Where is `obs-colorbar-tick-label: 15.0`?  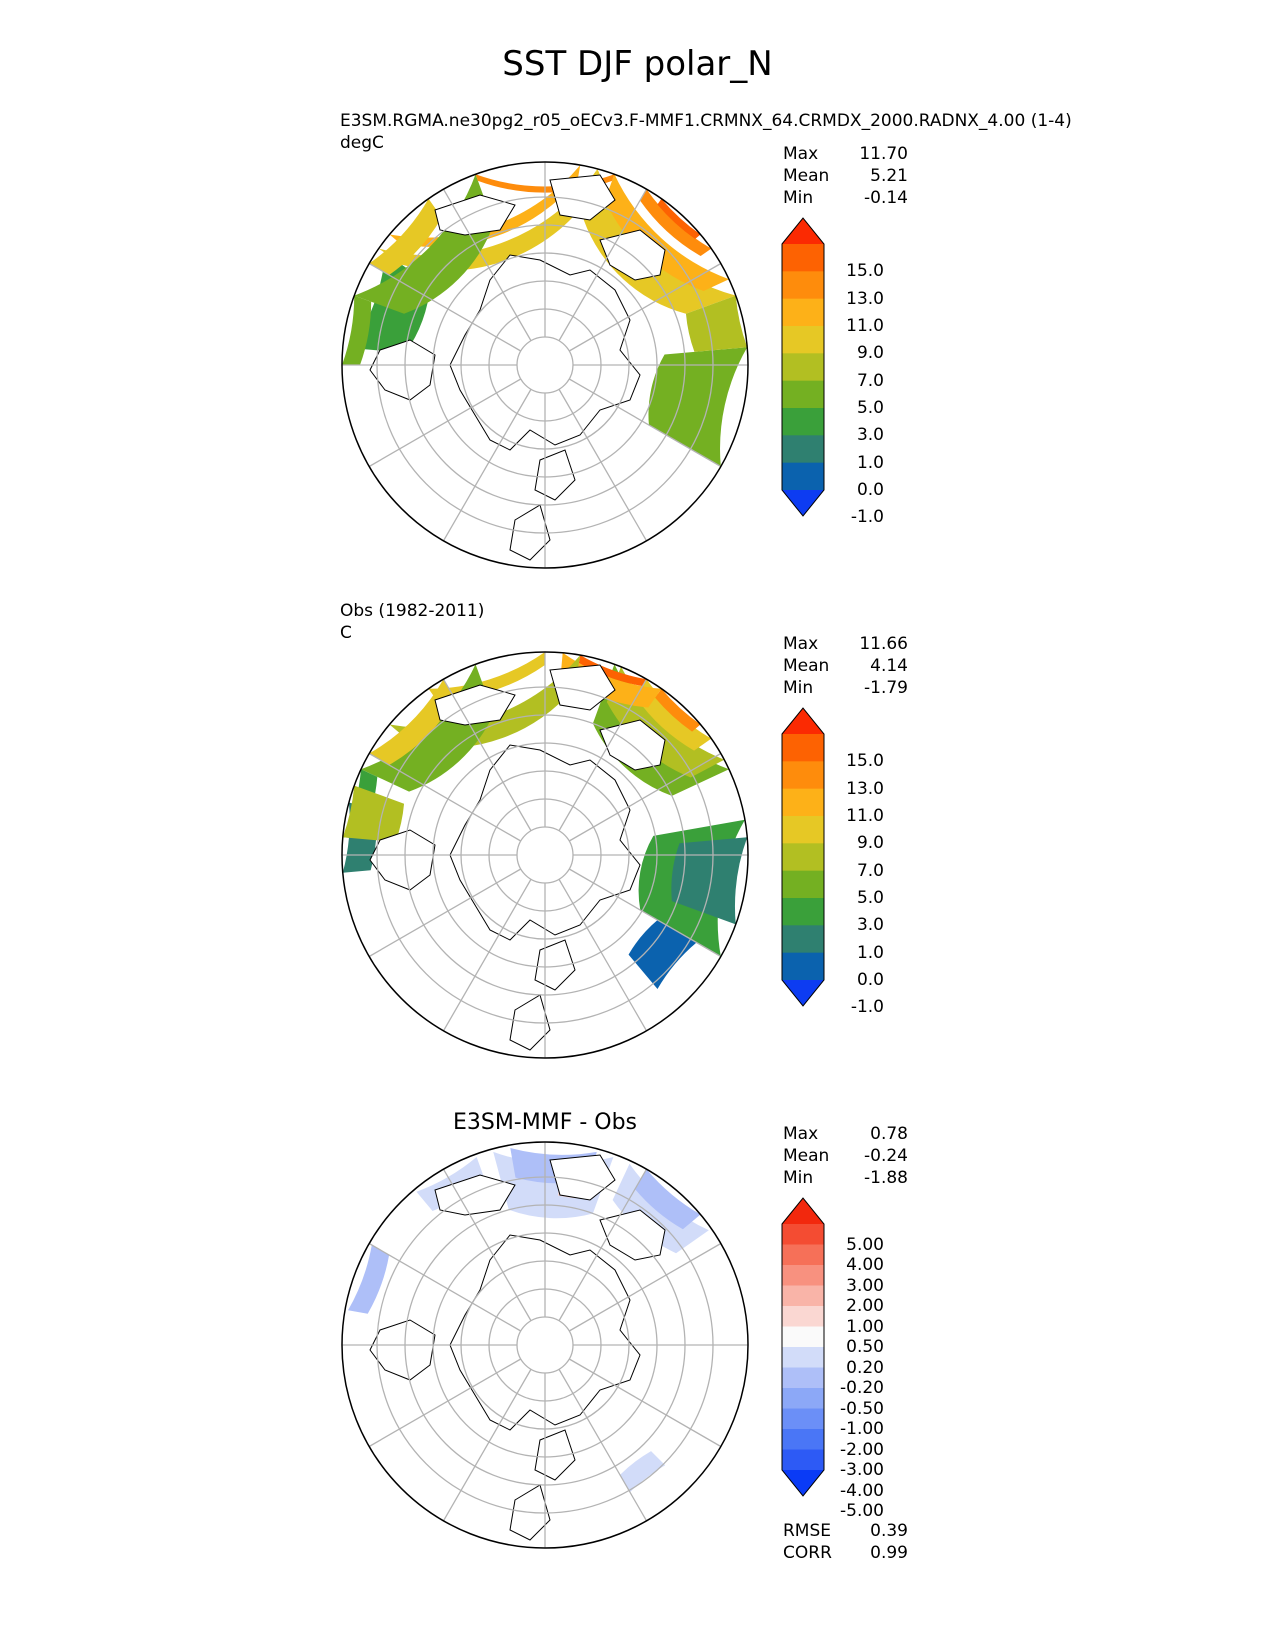
obs-colorbar-tick-label: 15.0 is located at coordinates (865, 761).